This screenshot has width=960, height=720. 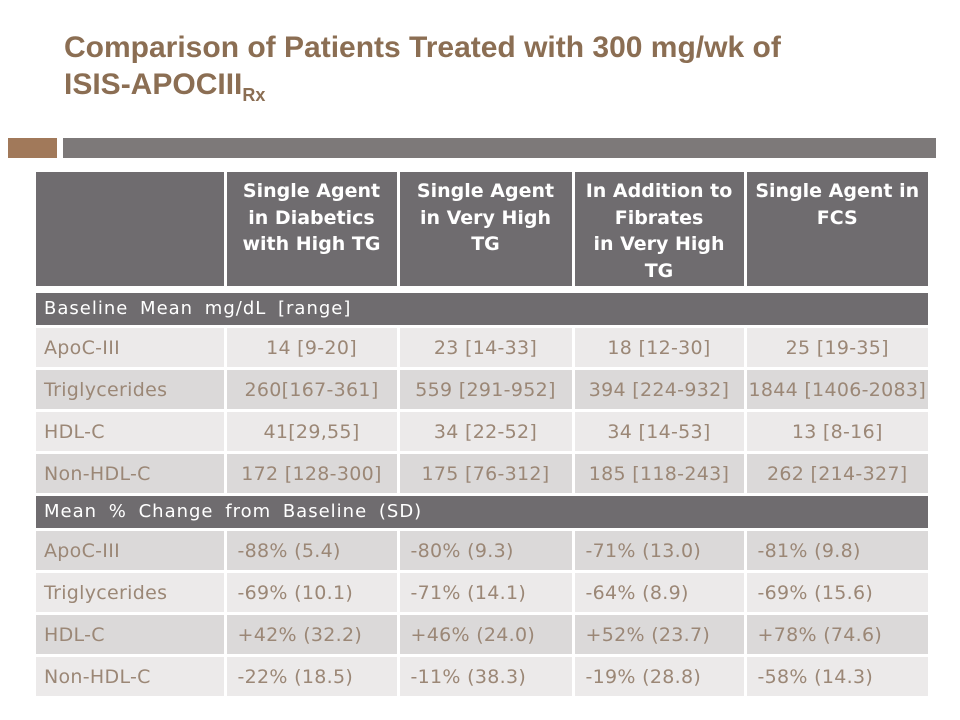 What do you see at coordinates (311, 347) in the screenshot?
I see `data-cell: 14 [9-20]` at bounding box center [311, 347].